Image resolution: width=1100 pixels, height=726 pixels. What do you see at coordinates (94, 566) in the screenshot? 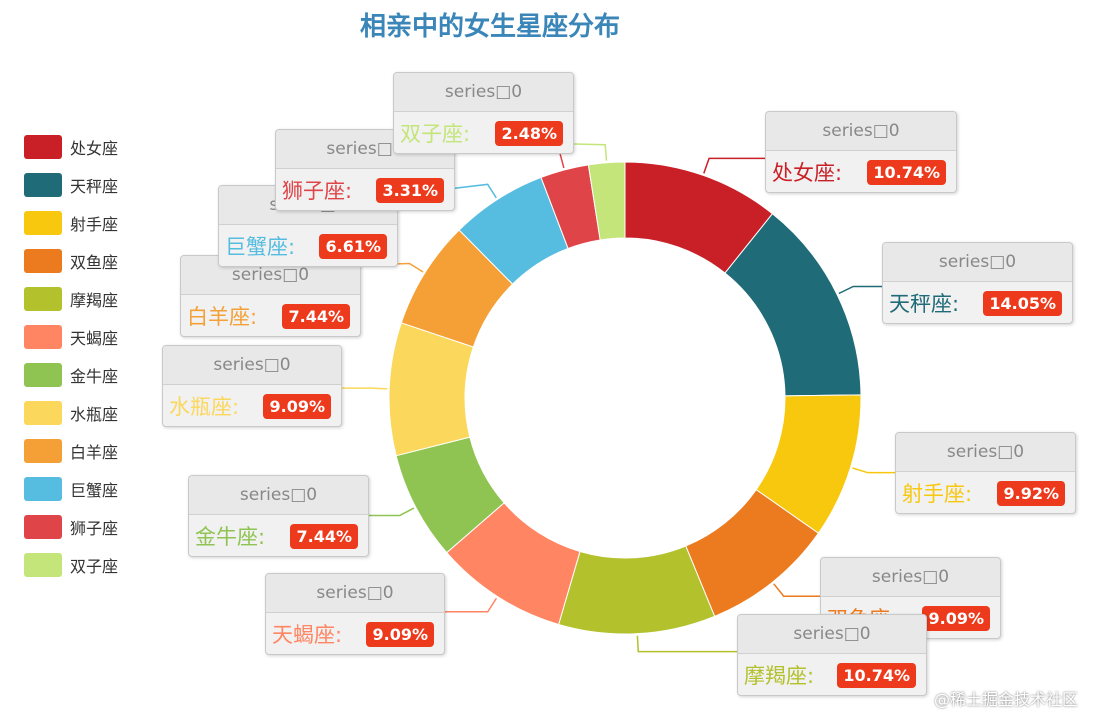
I see `legend-label: 双子座` at bounding box center [94, 566].